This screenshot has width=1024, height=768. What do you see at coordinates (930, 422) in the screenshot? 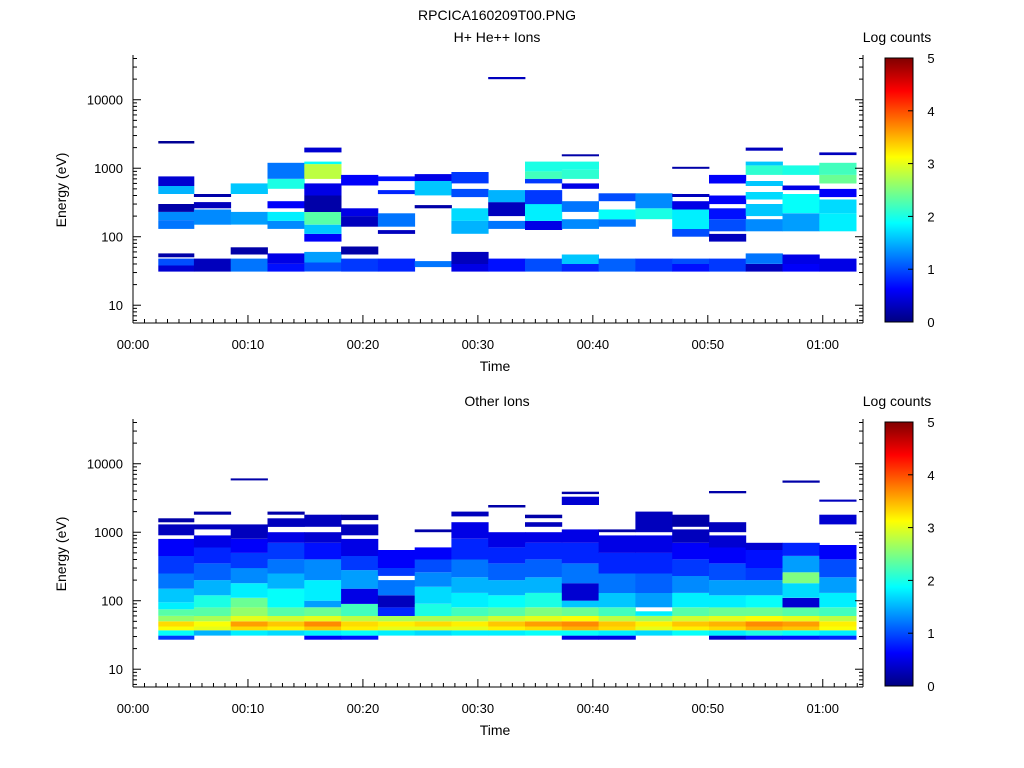
I see `colorbar-tick-label: 5` at bounding box center [930, 422].